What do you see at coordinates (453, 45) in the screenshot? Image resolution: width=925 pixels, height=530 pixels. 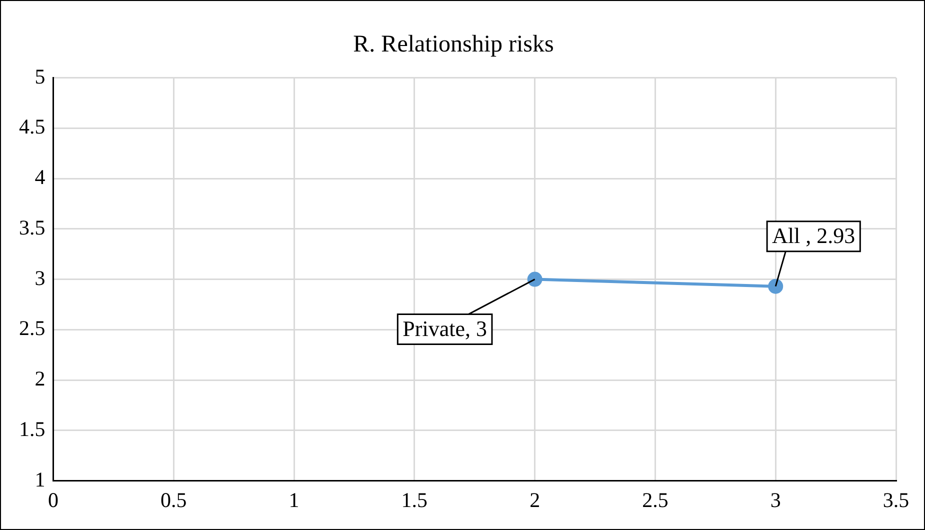 I see `chart-title: R. Relationship risks` at bounding box center [453, 45].